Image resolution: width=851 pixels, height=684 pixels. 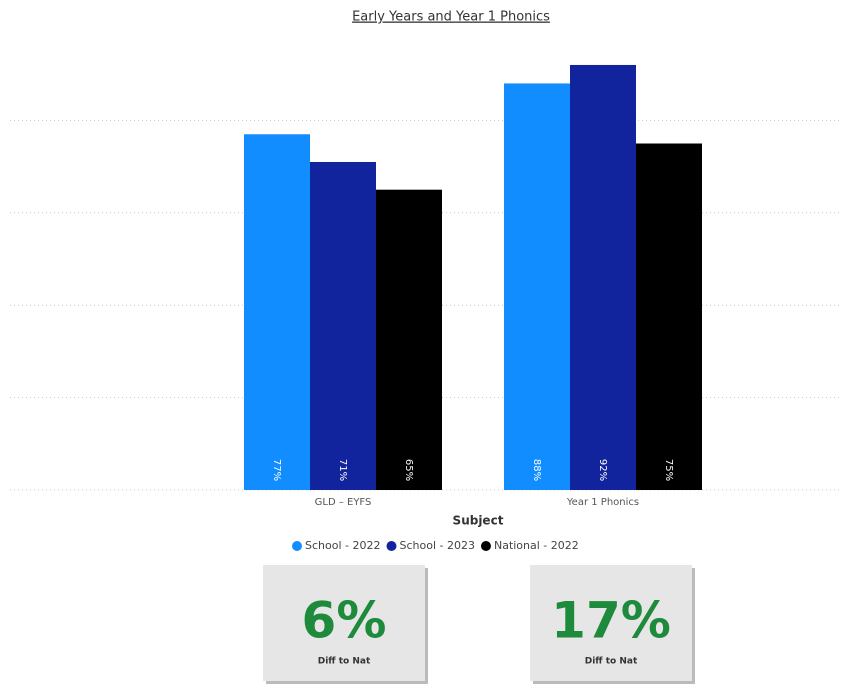 What do you see at coordinates (536, 470) in the screenshot?
I see `data-label: 88%` at bounding box center [536, 470].